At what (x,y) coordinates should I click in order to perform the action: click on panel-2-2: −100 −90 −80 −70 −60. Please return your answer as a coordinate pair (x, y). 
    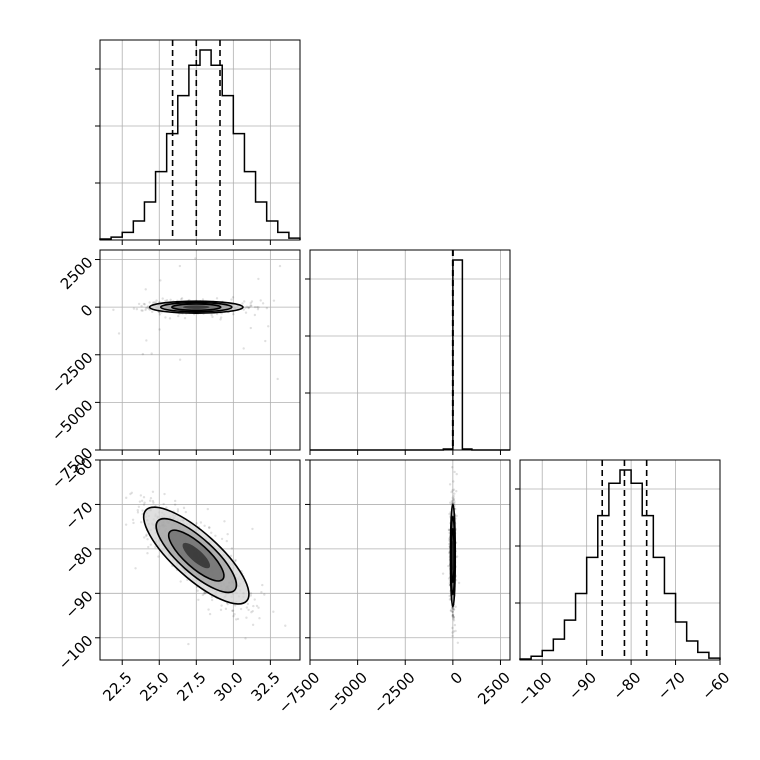
    Looking at the image, I should click on (623, 584).